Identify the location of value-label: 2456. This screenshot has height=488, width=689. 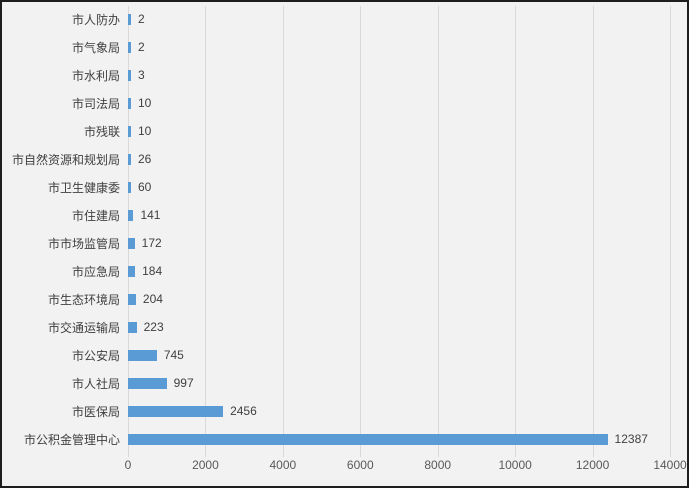
(243, 411).